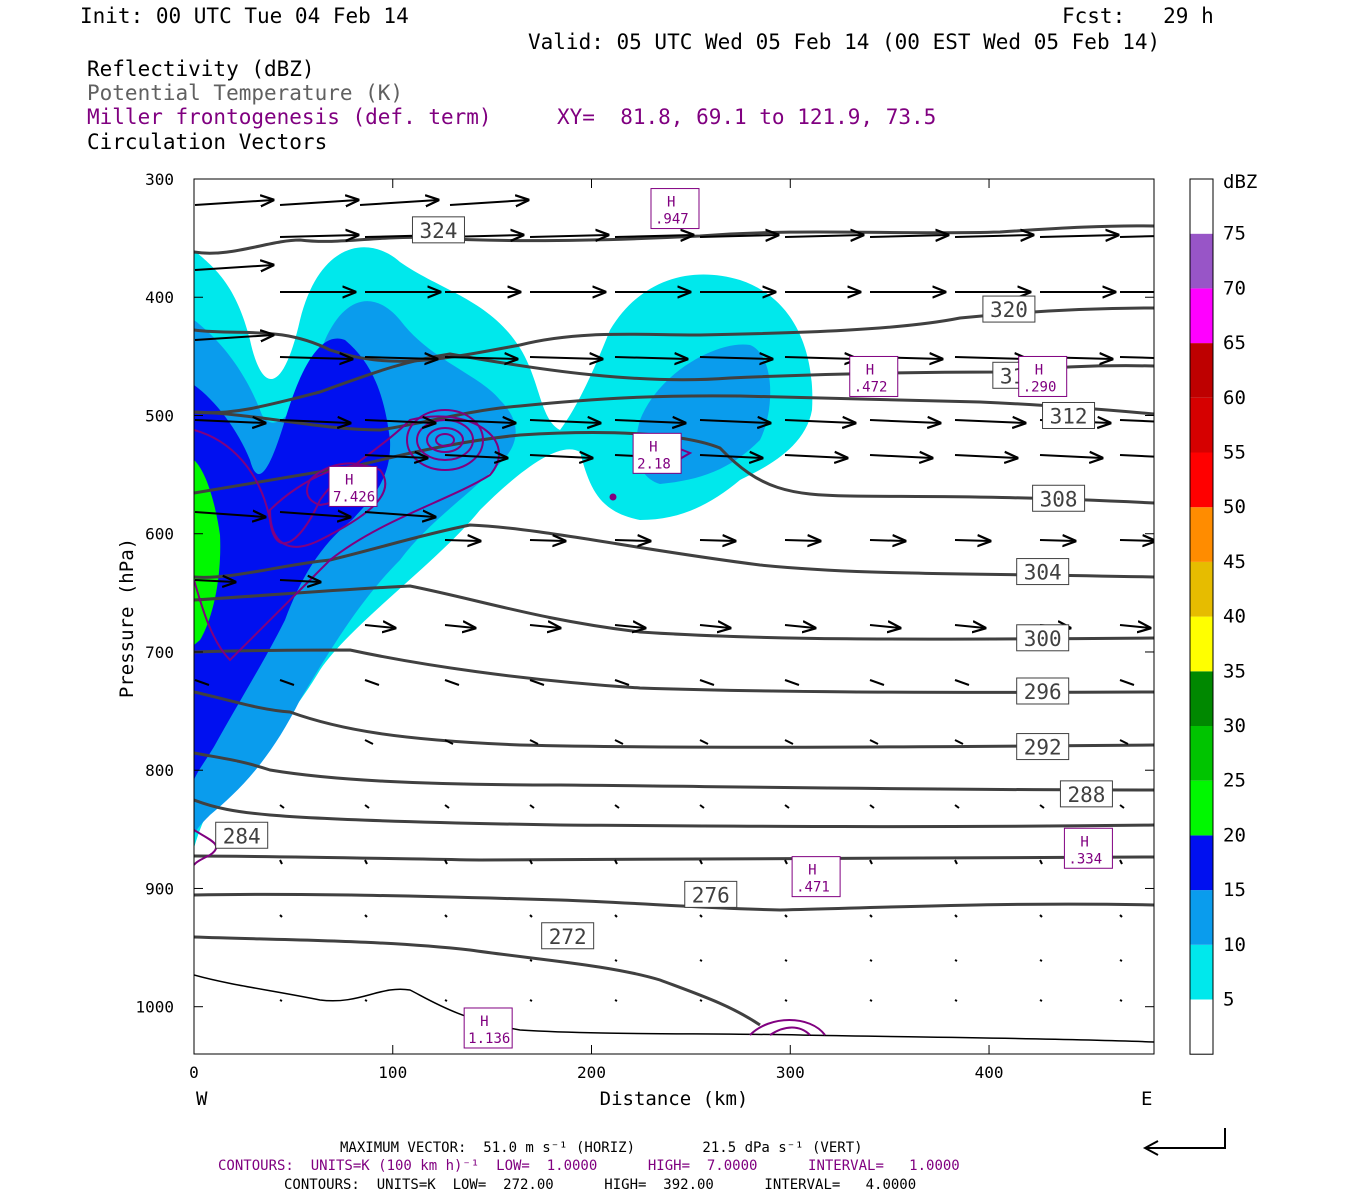 The width and height of the screenshot is (1350, 1200). What do you see at coordinates (1223, 613) in the screenshot?
I see `dbz-colorbar: 5 10 15 20 25 30 35 40 45 50 55 60 65 70 75 dBZ` at bounding box center [1223, 613].